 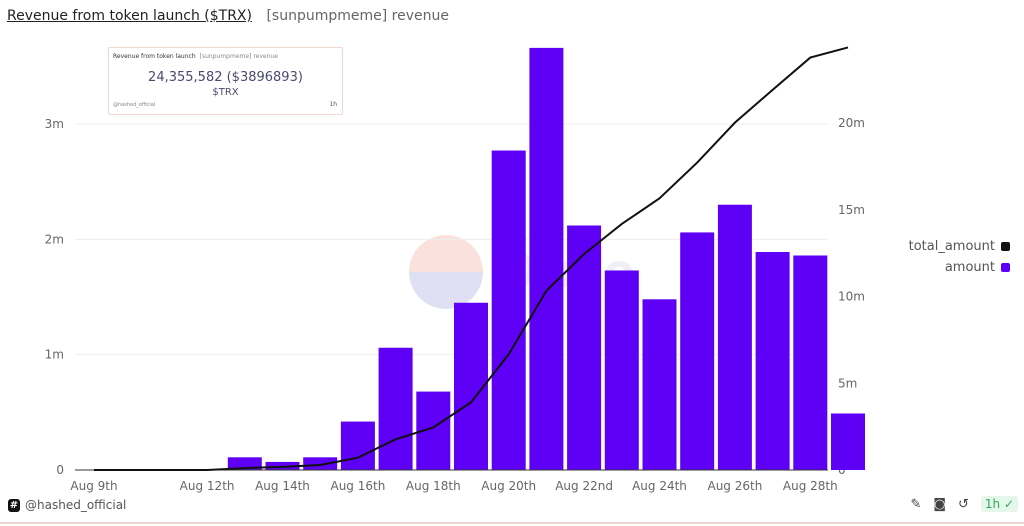 I want to click on x-axis-tick: Aug 12th, so click(x=207, y=486).